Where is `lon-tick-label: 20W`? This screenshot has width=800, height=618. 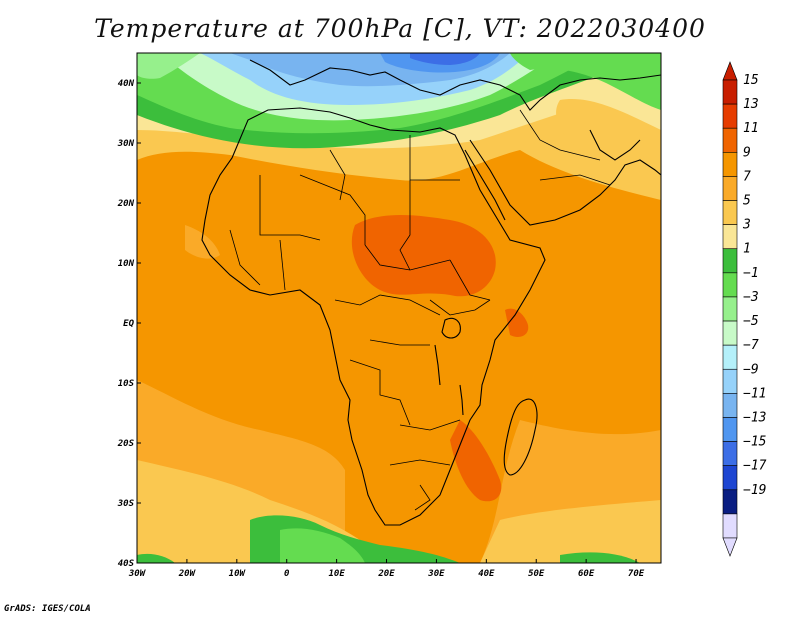
lon-tick-label: 20W is located at coordinates (187, 574).